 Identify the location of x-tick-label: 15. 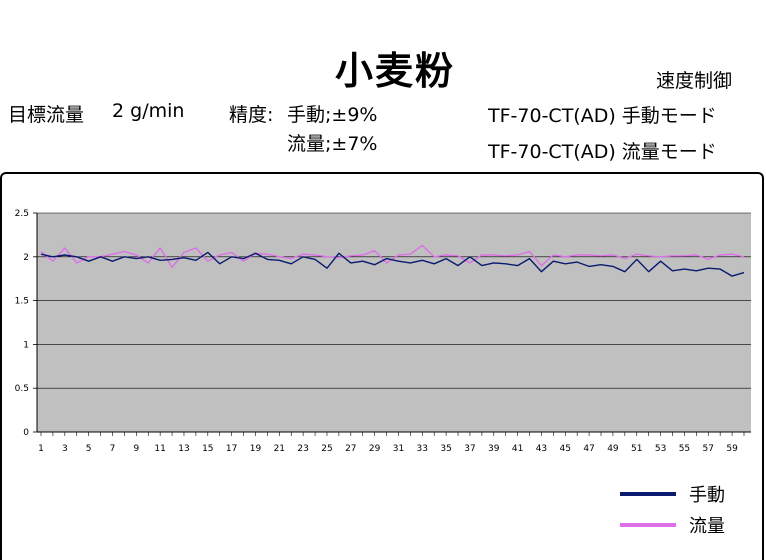
(207, 449).